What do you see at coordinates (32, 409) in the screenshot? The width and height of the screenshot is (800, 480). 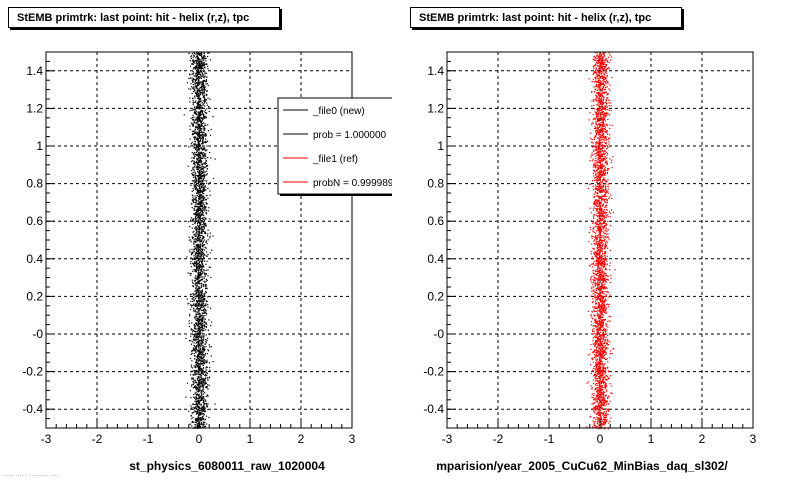 I see `left-y-tick-label: -0.4` at bounding box center [32, 409].